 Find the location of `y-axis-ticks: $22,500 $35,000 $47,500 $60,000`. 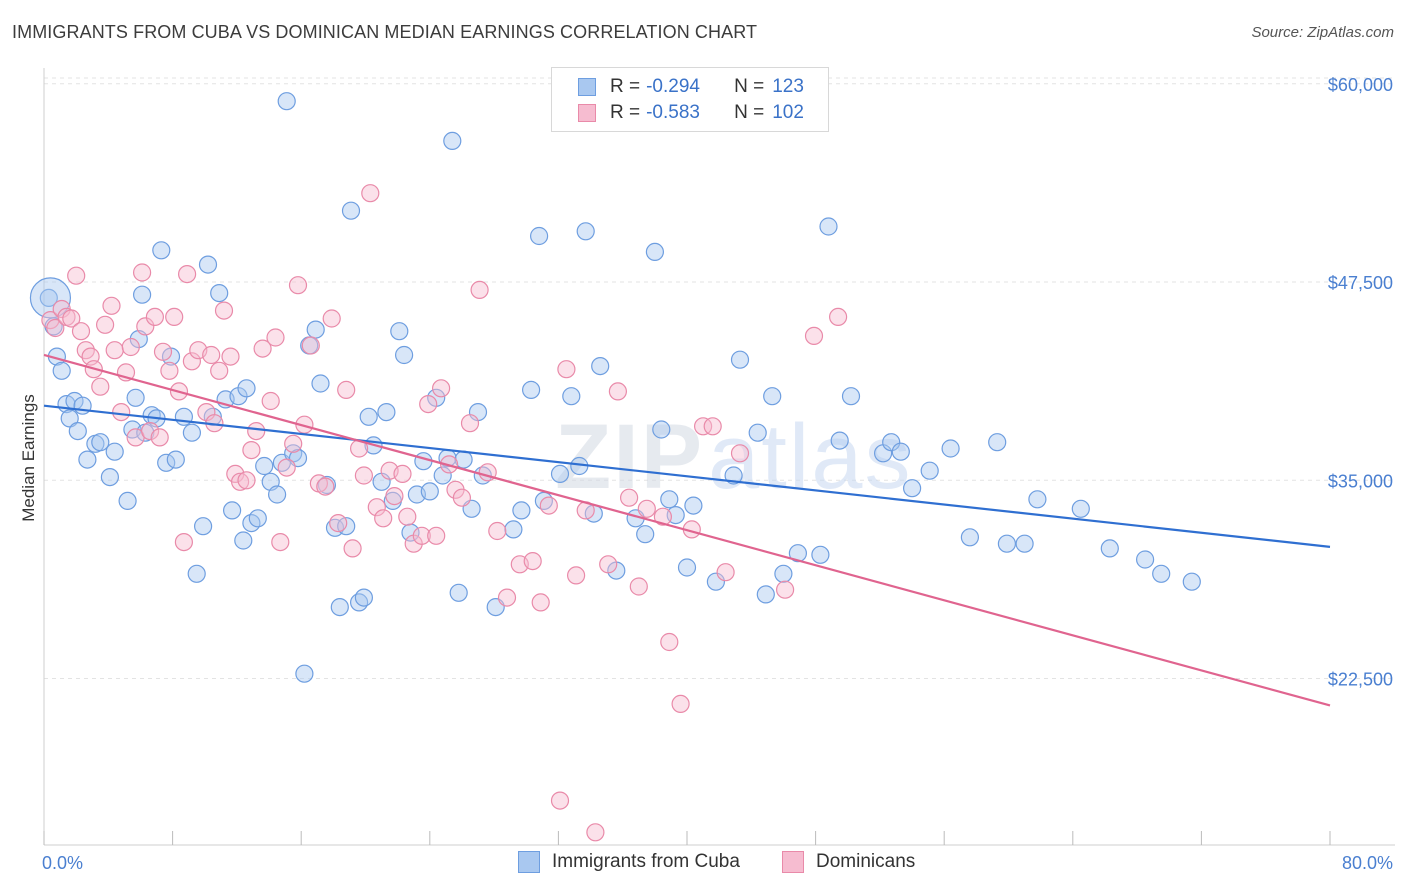

y-axis-ticks: $22,500 $35,000 $47,500 $60,000 is located at coordinates (1360, 382).